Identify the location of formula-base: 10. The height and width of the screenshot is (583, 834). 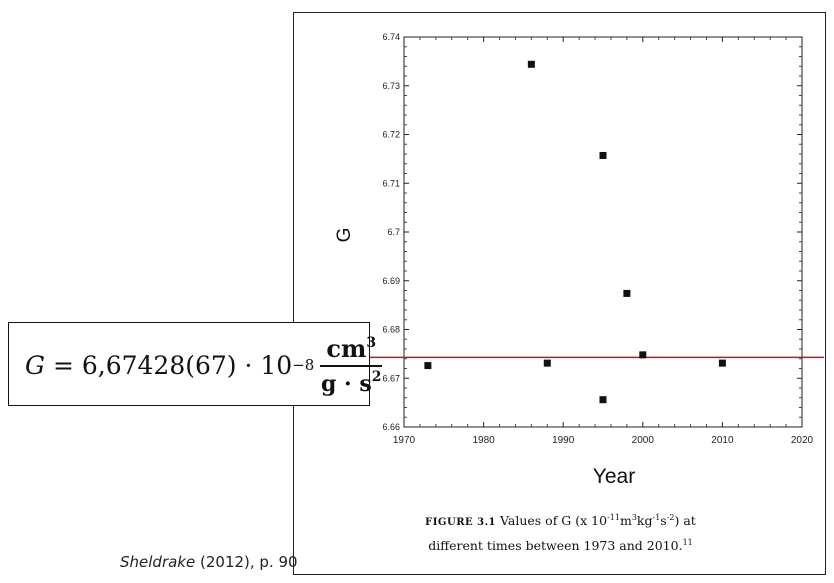
(276, 365).